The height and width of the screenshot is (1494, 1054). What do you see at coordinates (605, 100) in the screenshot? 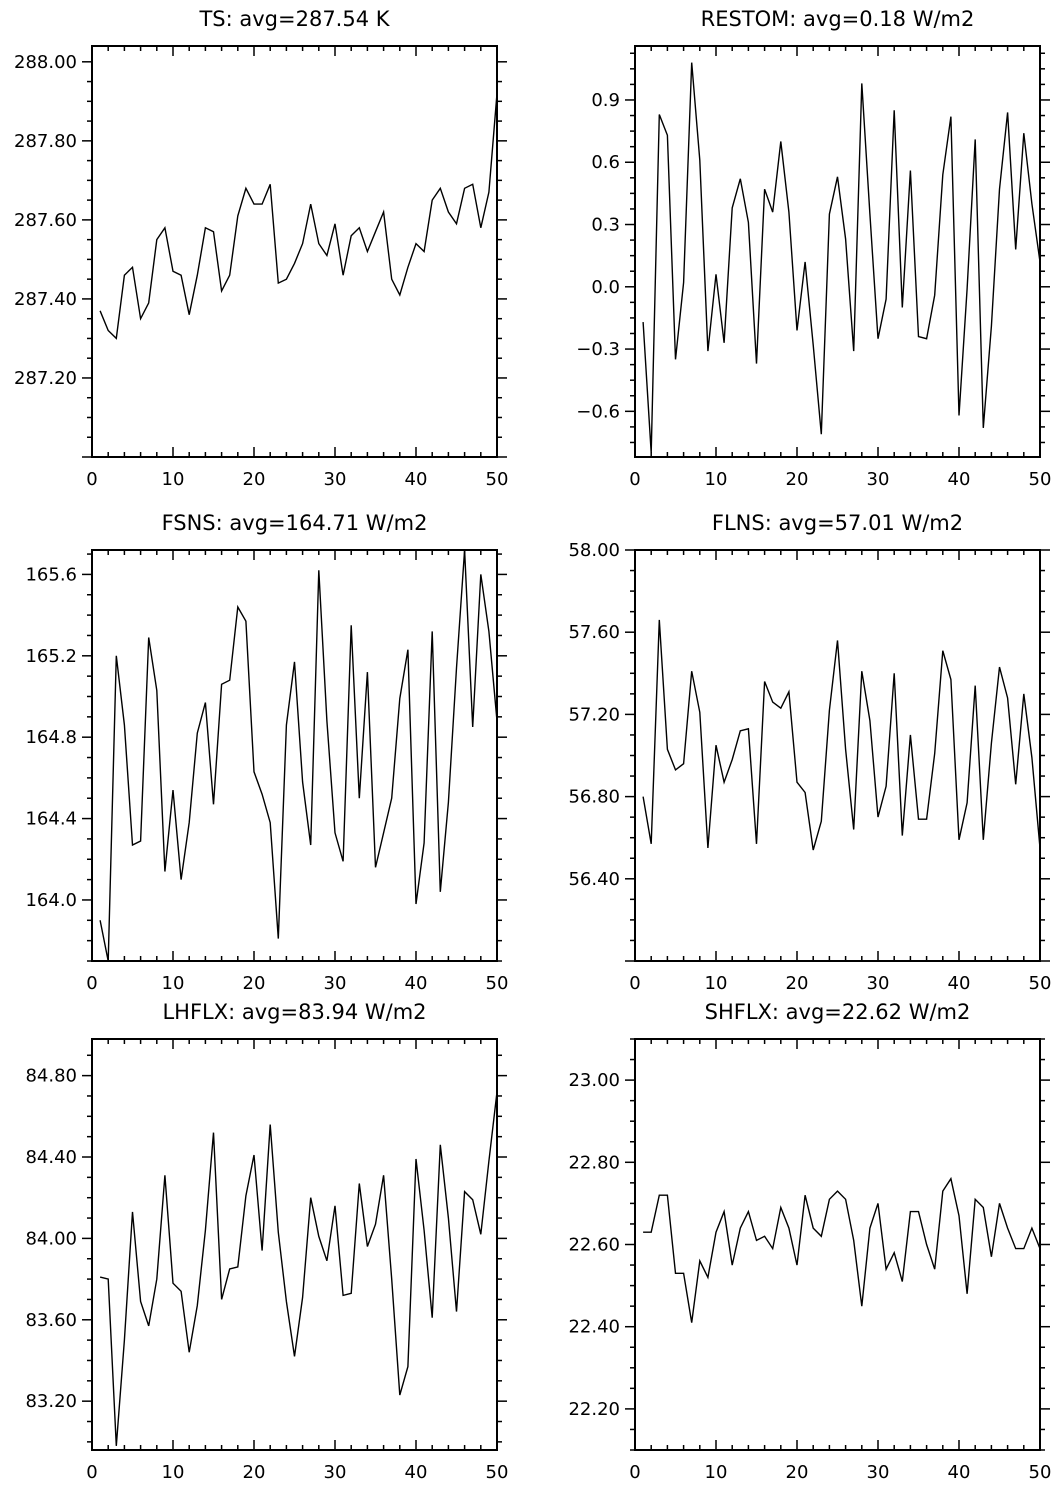
I see `y-tick-label: 0.9` at bounding box center [605, 100].